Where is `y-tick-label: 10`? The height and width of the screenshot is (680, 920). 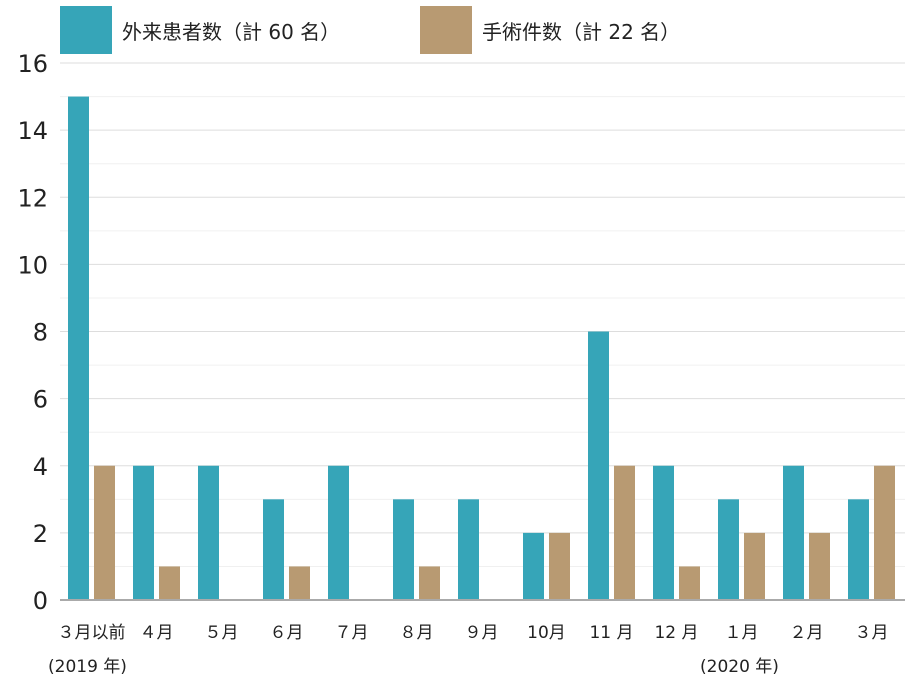 y-tick-label: 10 is located at coordinates (32, 265).